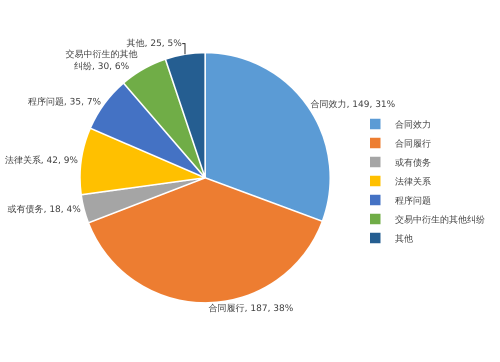 The image size is (500, 362). What do you see at coordinates (413, 201) in the screenshot?
I see `legend-label: 程序问题` at bounding box center [413, 201].